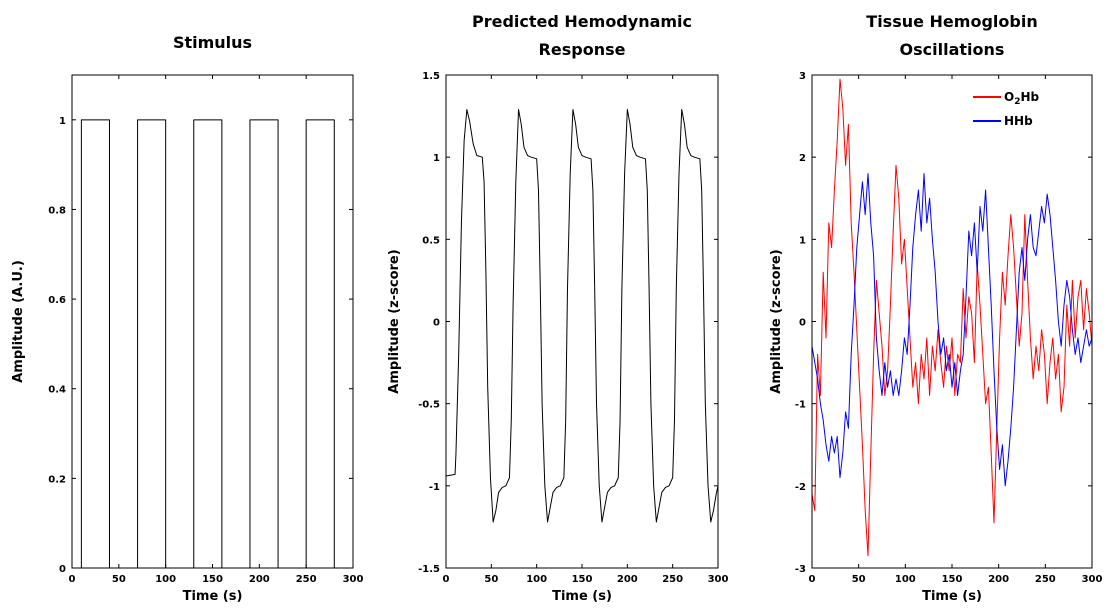  Describe the element at coordinates (431, 76) in the screenshot. I see `y-tick-label: 1.5` at that location.